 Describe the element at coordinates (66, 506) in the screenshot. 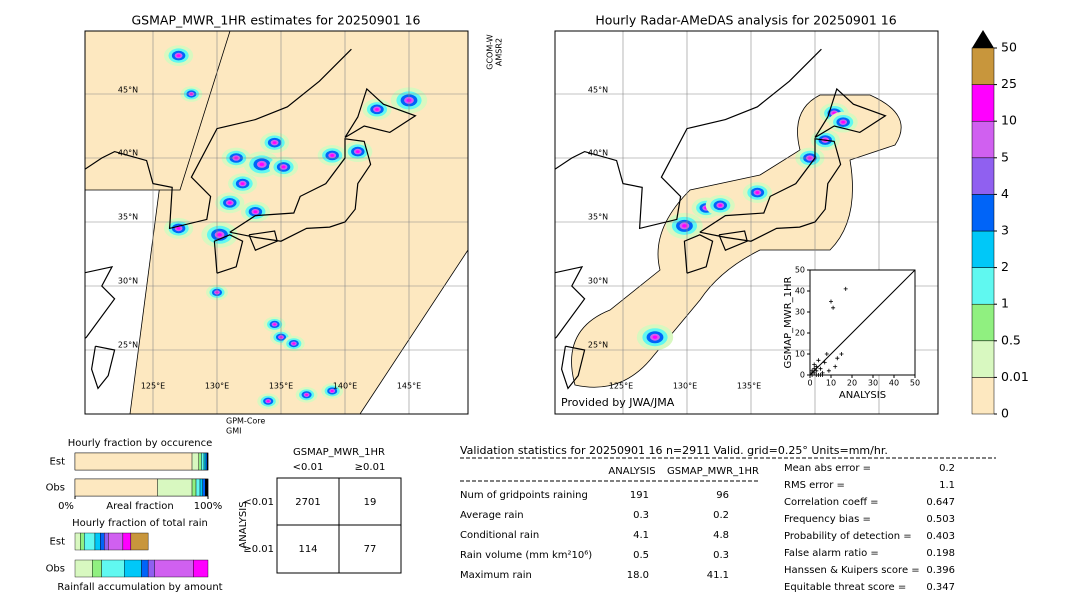

I see `x-tick-label: 0%` at that location.